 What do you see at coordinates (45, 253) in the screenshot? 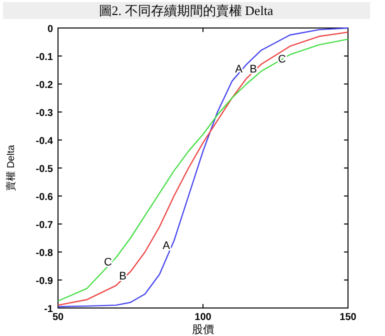
I see `y-tick-label: -0.8` at bounding box center [45, 253].